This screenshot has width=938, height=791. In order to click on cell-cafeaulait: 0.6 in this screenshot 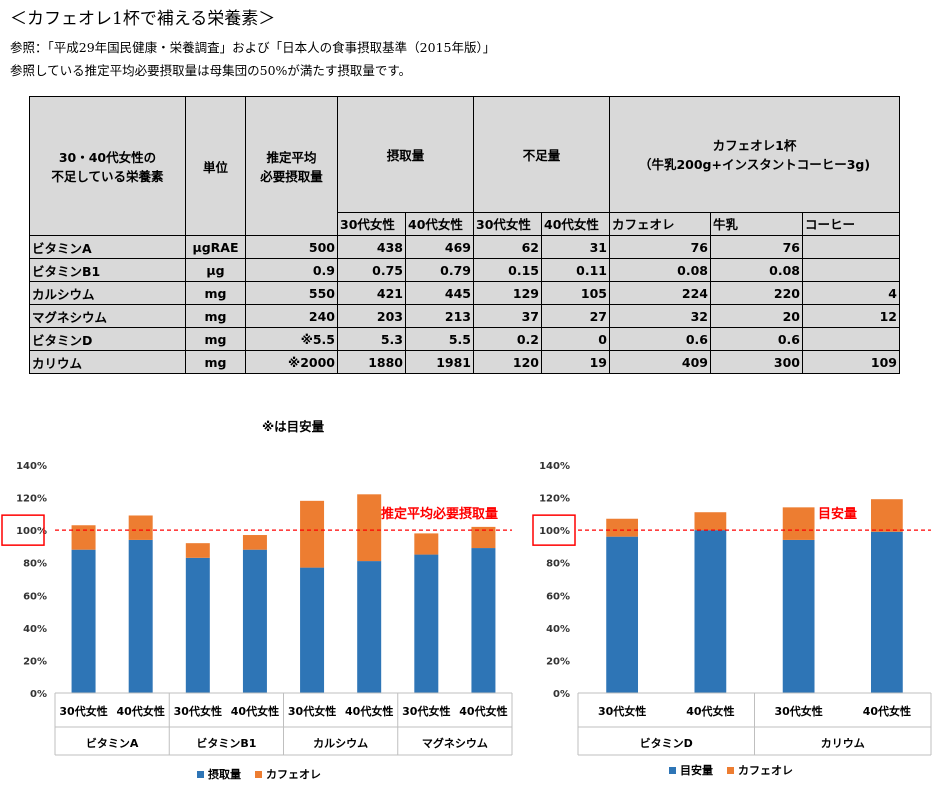, I will do `click(660, 339)`.